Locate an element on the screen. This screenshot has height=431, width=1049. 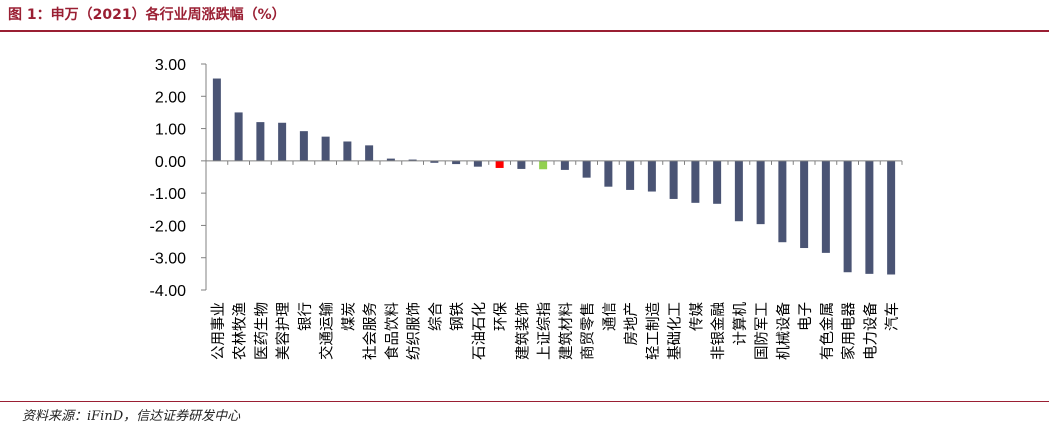
x-tick-label: 电力设备 is located at coordinates (870, 331).